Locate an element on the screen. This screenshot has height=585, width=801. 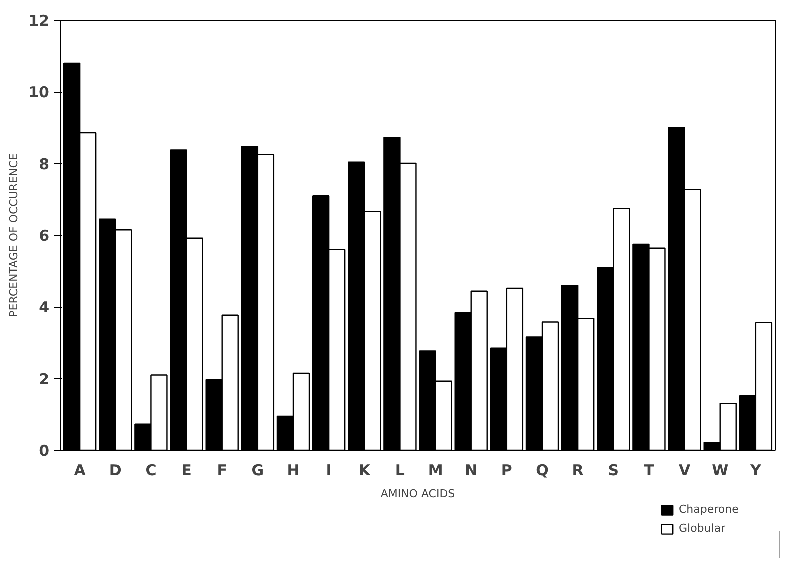
legend-label: Globular is located at coordinates (702, 528).